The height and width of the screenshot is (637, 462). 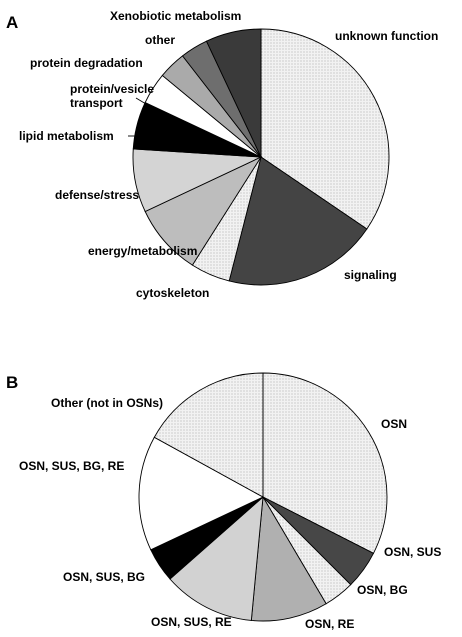 I want to click on slice-label-line: OSN, SUS, BG, RE, so click(x=71, y=466).